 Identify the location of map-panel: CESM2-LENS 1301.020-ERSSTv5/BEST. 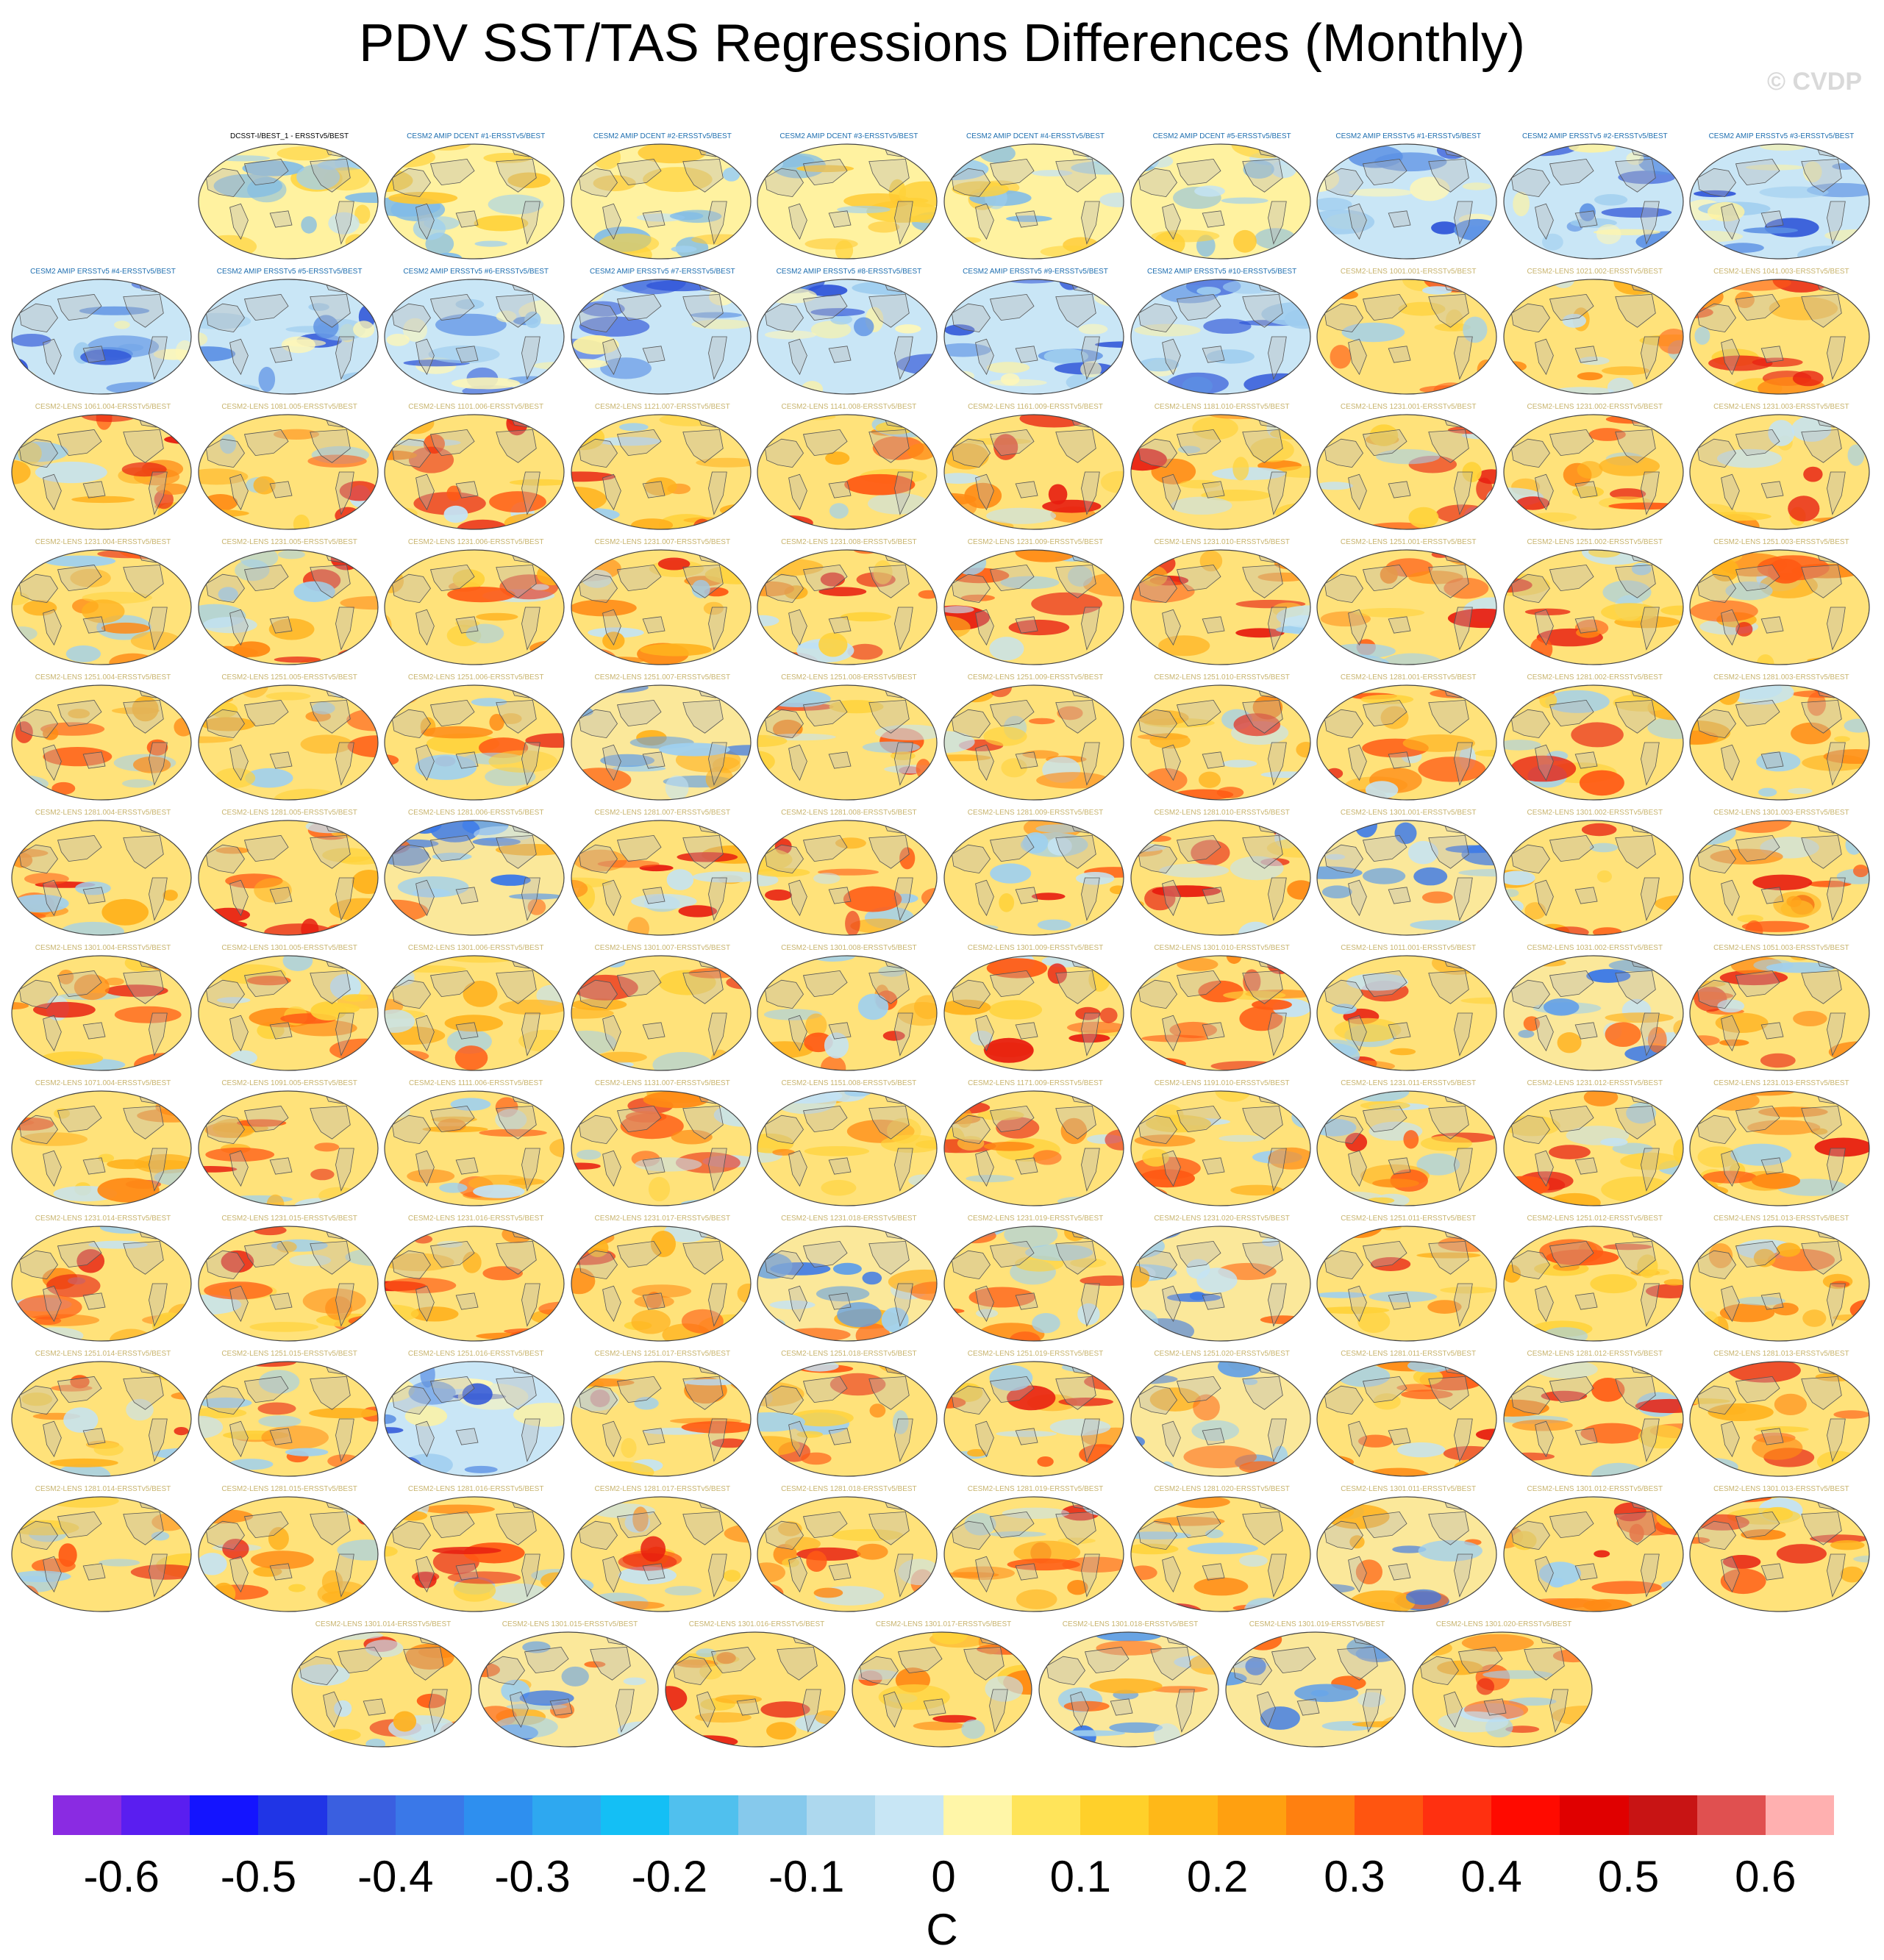
(1504, 1686).